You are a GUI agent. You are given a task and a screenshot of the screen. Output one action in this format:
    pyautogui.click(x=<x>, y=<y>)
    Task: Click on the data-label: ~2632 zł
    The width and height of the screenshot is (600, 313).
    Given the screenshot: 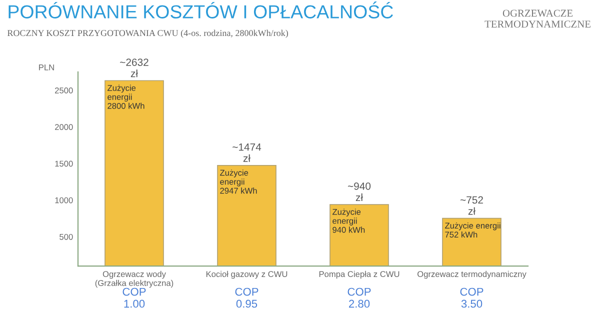 What is the action you would take?
    pyautogui.click(x=134, y=68)
    